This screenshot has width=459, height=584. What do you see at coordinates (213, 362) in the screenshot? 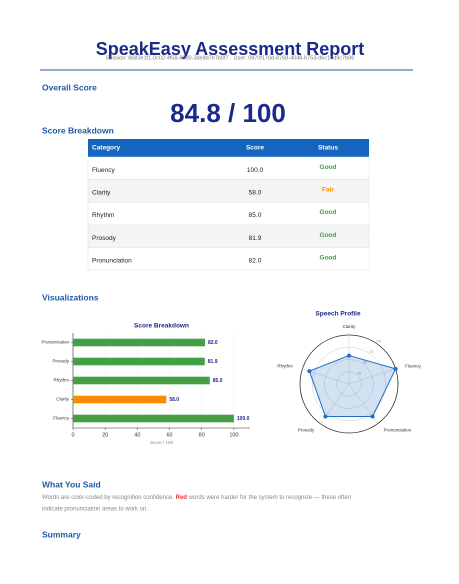
I see `value-label: 81.9` at bounding box center [213, 362].